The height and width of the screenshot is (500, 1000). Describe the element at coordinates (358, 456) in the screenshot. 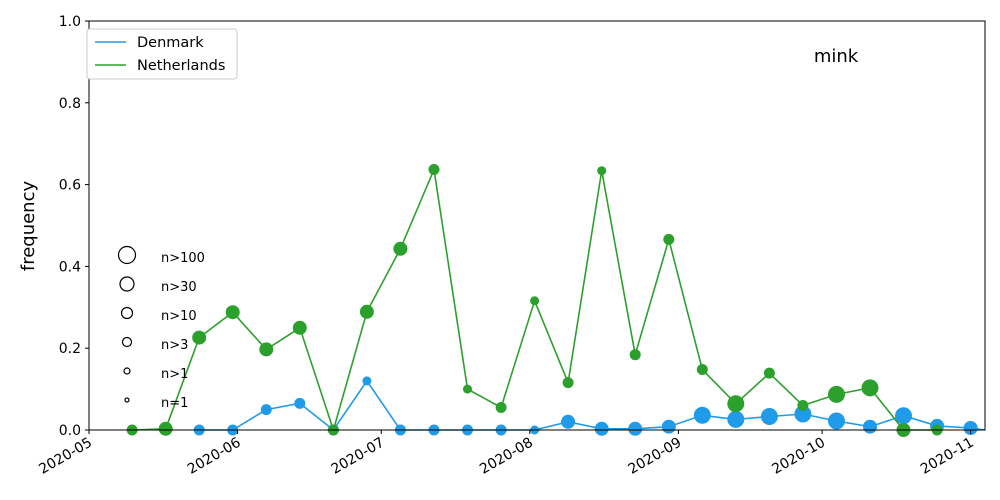

I see `x-tick-label: 2020-07` at that location.